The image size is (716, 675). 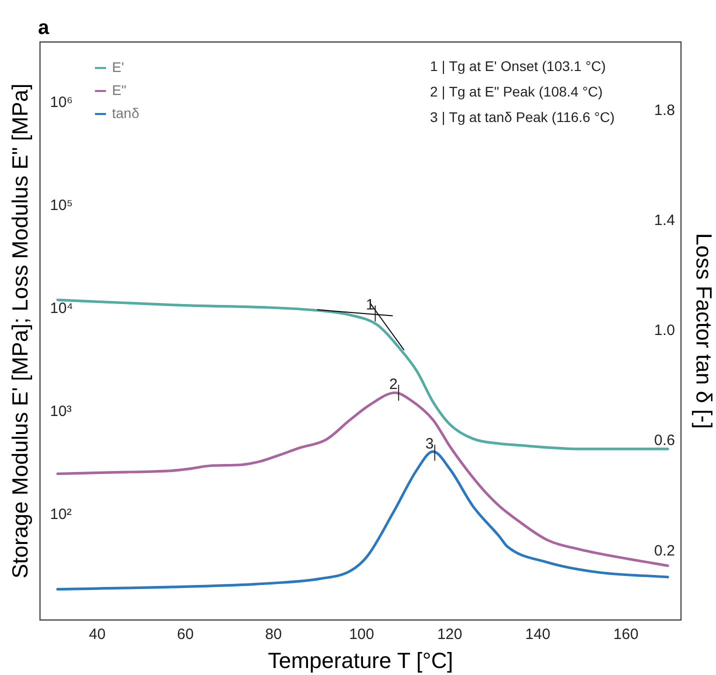 What do you see at coordinates (537, 635) in the screenshot?
I see `x-tick-label: 140` at bounding box center [537, 635].